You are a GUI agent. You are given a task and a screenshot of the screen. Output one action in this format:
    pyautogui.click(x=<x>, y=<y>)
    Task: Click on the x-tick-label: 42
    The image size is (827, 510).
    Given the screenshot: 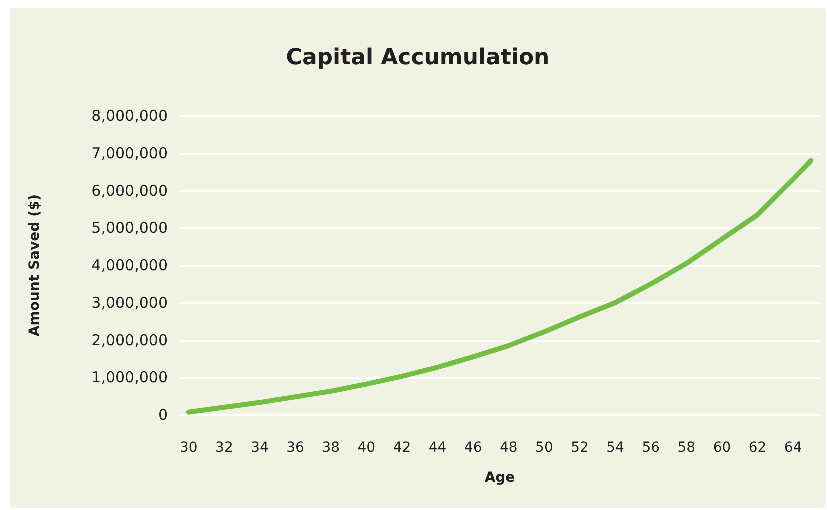 What is the action you would take?
    pyautogui.click(x=402, y=448)
    